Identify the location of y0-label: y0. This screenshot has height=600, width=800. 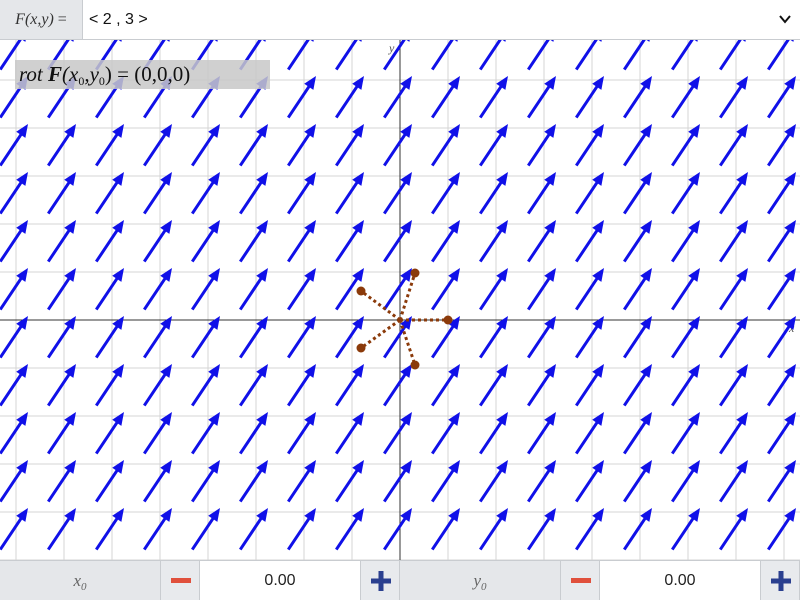
(480, 580).